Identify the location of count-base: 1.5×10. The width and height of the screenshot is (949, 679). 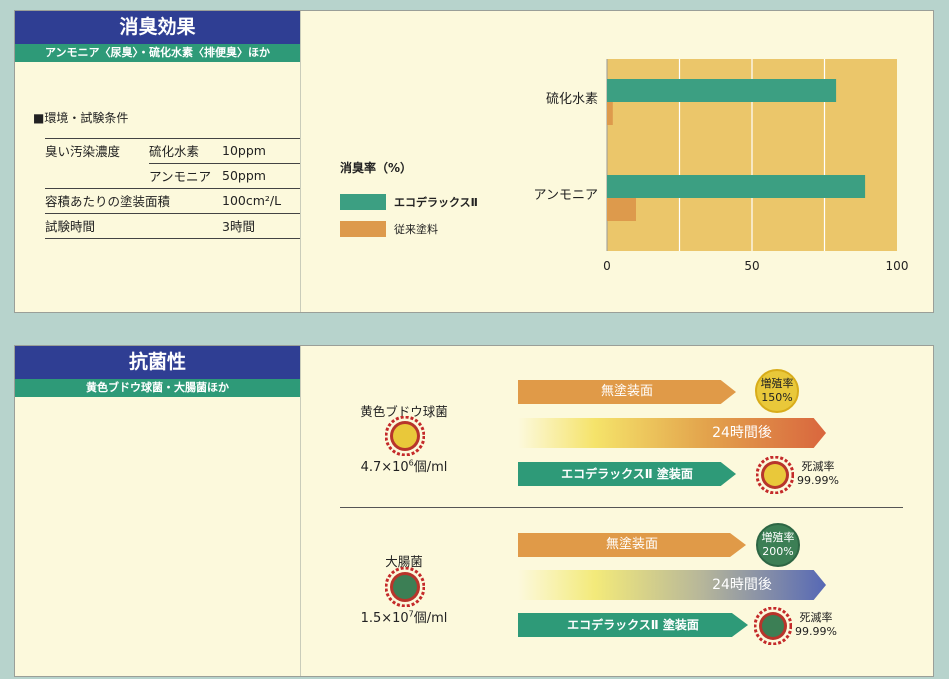
(384, 618).